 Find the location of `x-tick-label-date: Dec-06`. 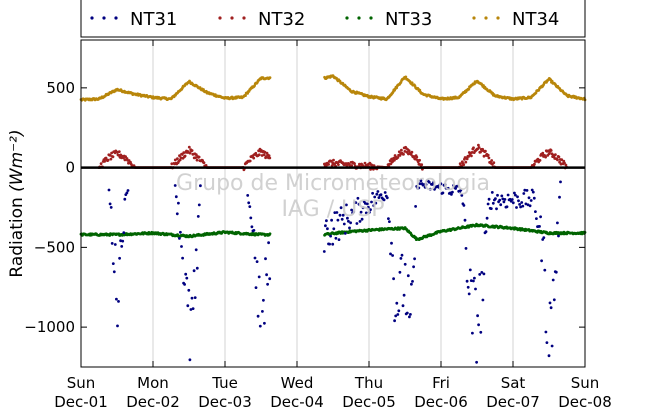

x-tick-label-date: Dec-06 is located at coordinates (441, 401).